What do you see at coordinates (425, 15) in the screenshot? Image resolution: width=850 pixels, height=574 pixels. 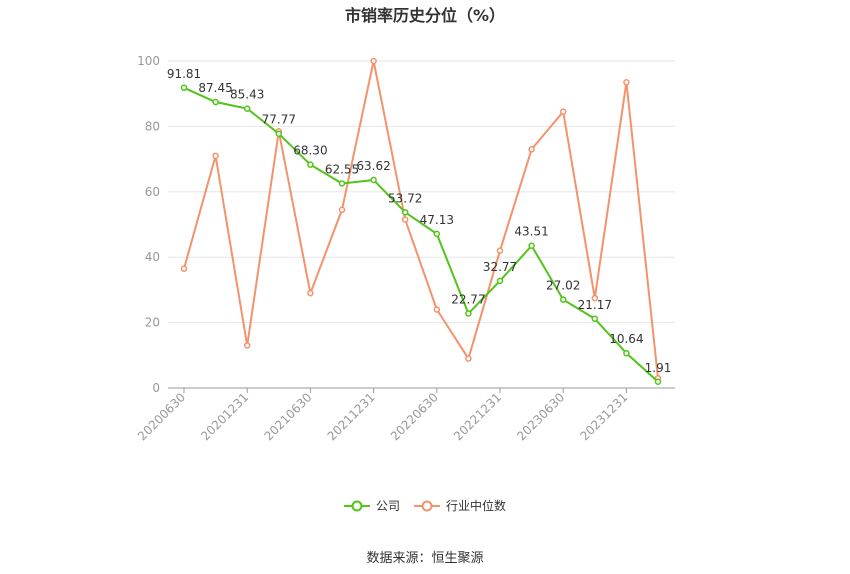 I see `chart-title: 市销率历史分位（%）` at bounding box center [425, 15].